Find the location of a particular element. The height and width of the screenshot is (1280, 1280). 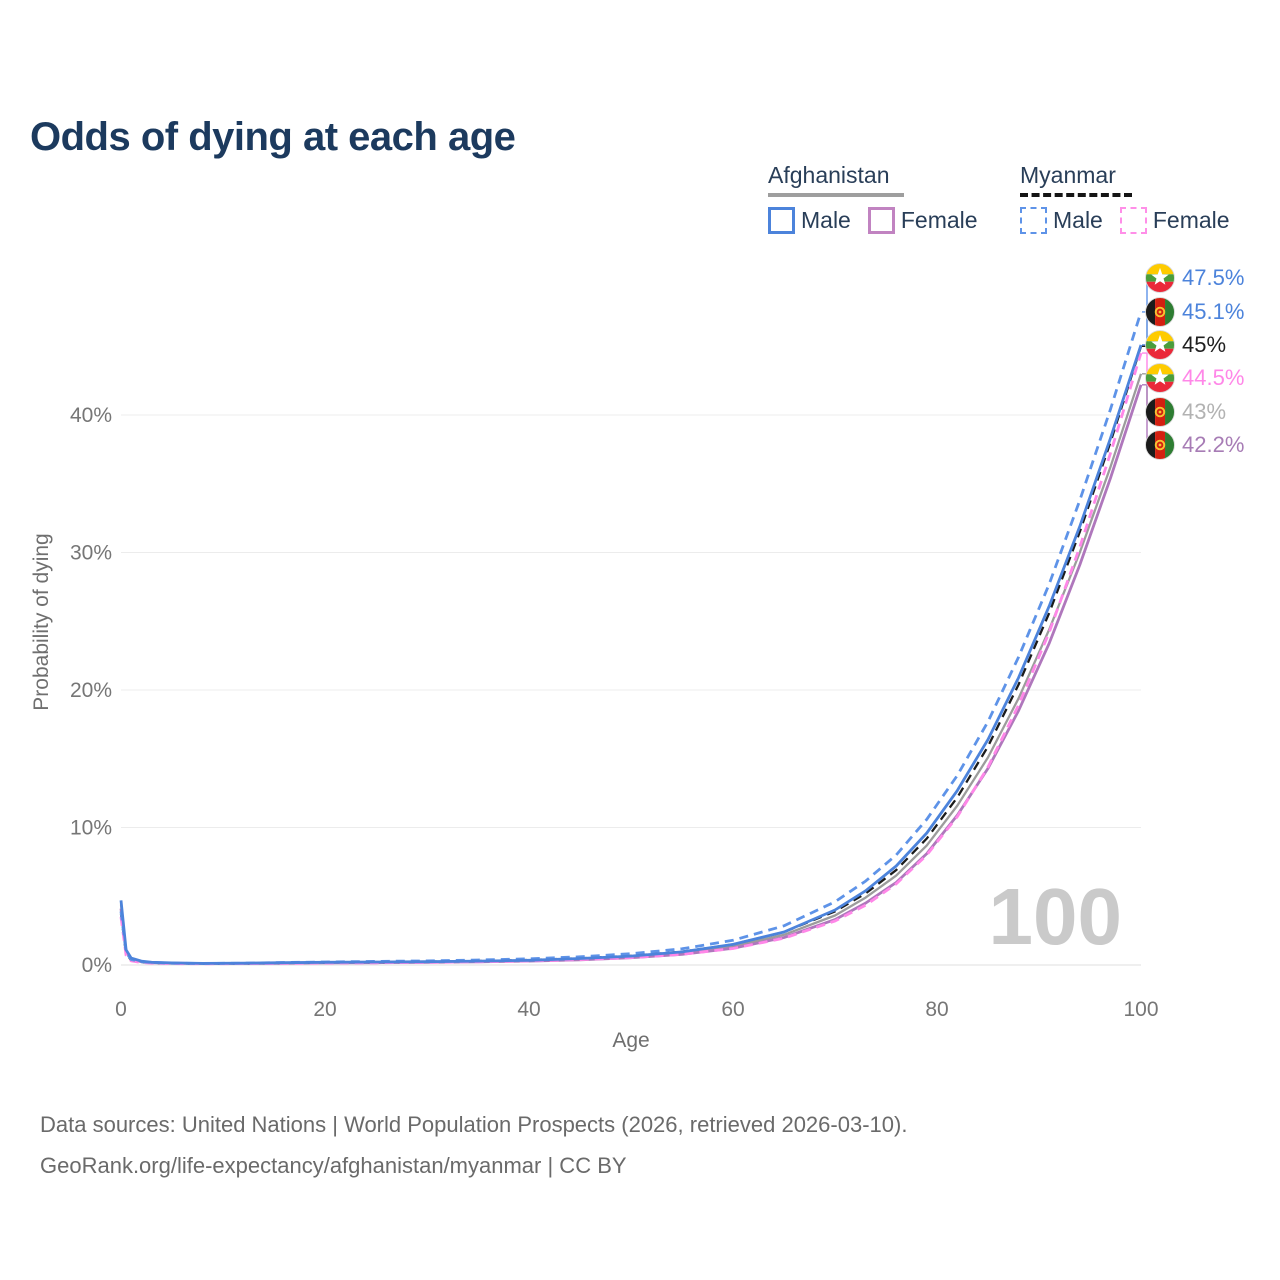

afghanistan-line-style-sample is located at coordinates (836, 195).